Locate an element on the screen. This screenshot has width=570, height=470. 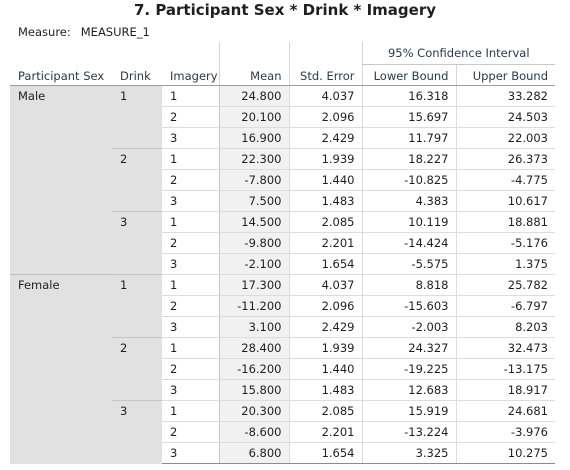
cell-lower-bound: 15.697 is located at coordinates (408, 117).